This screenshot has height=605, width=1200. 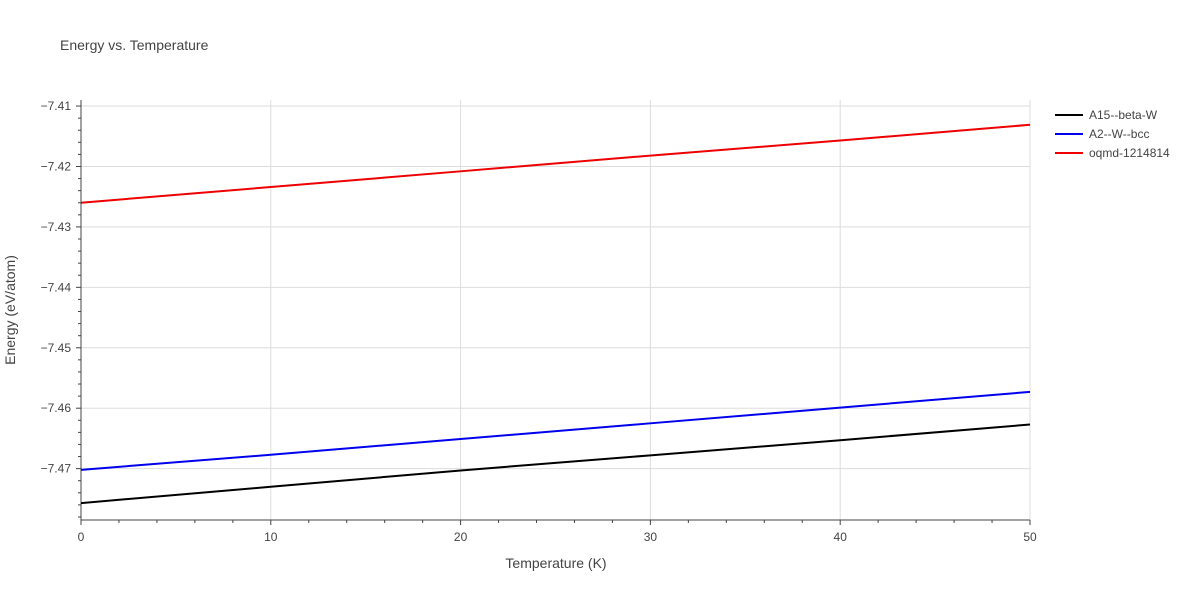 What do you see at coordinates (56, 106) in the screenshot?
I see `y-tick-label: −7.41` at bounding box center [56, 106].